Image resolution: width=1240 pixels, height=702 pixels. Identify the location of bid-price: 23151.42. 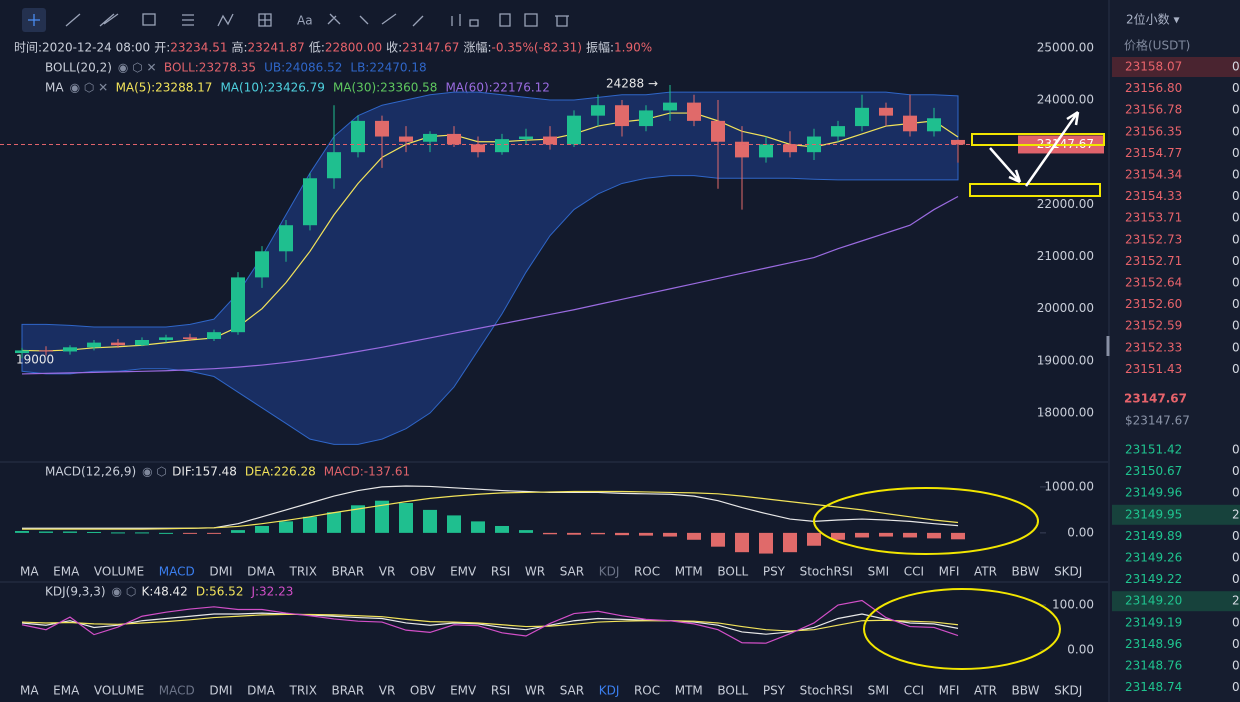
(1153, 450).